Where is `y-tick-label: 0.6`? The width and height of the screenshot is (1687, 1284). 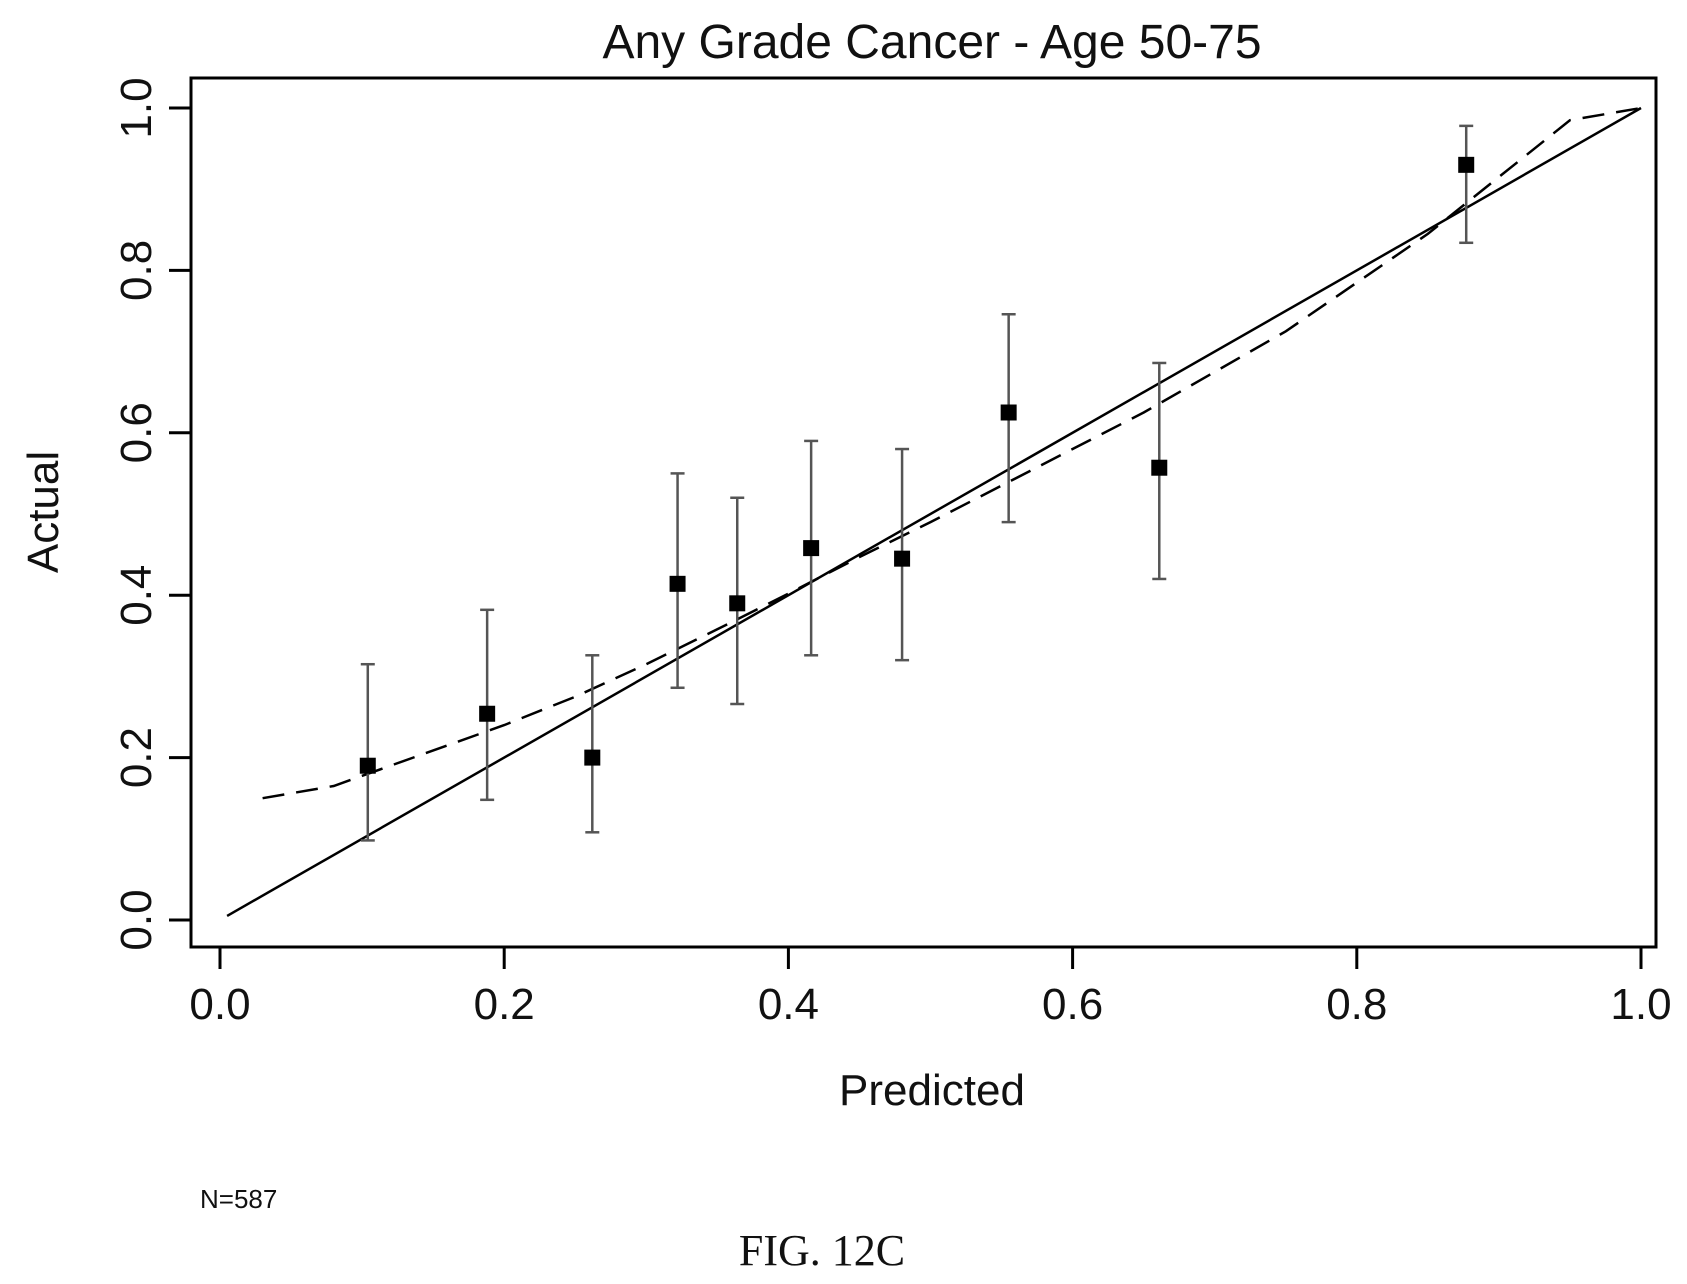 y-tick-label: 0.6 is located at coordinates (136, 432).